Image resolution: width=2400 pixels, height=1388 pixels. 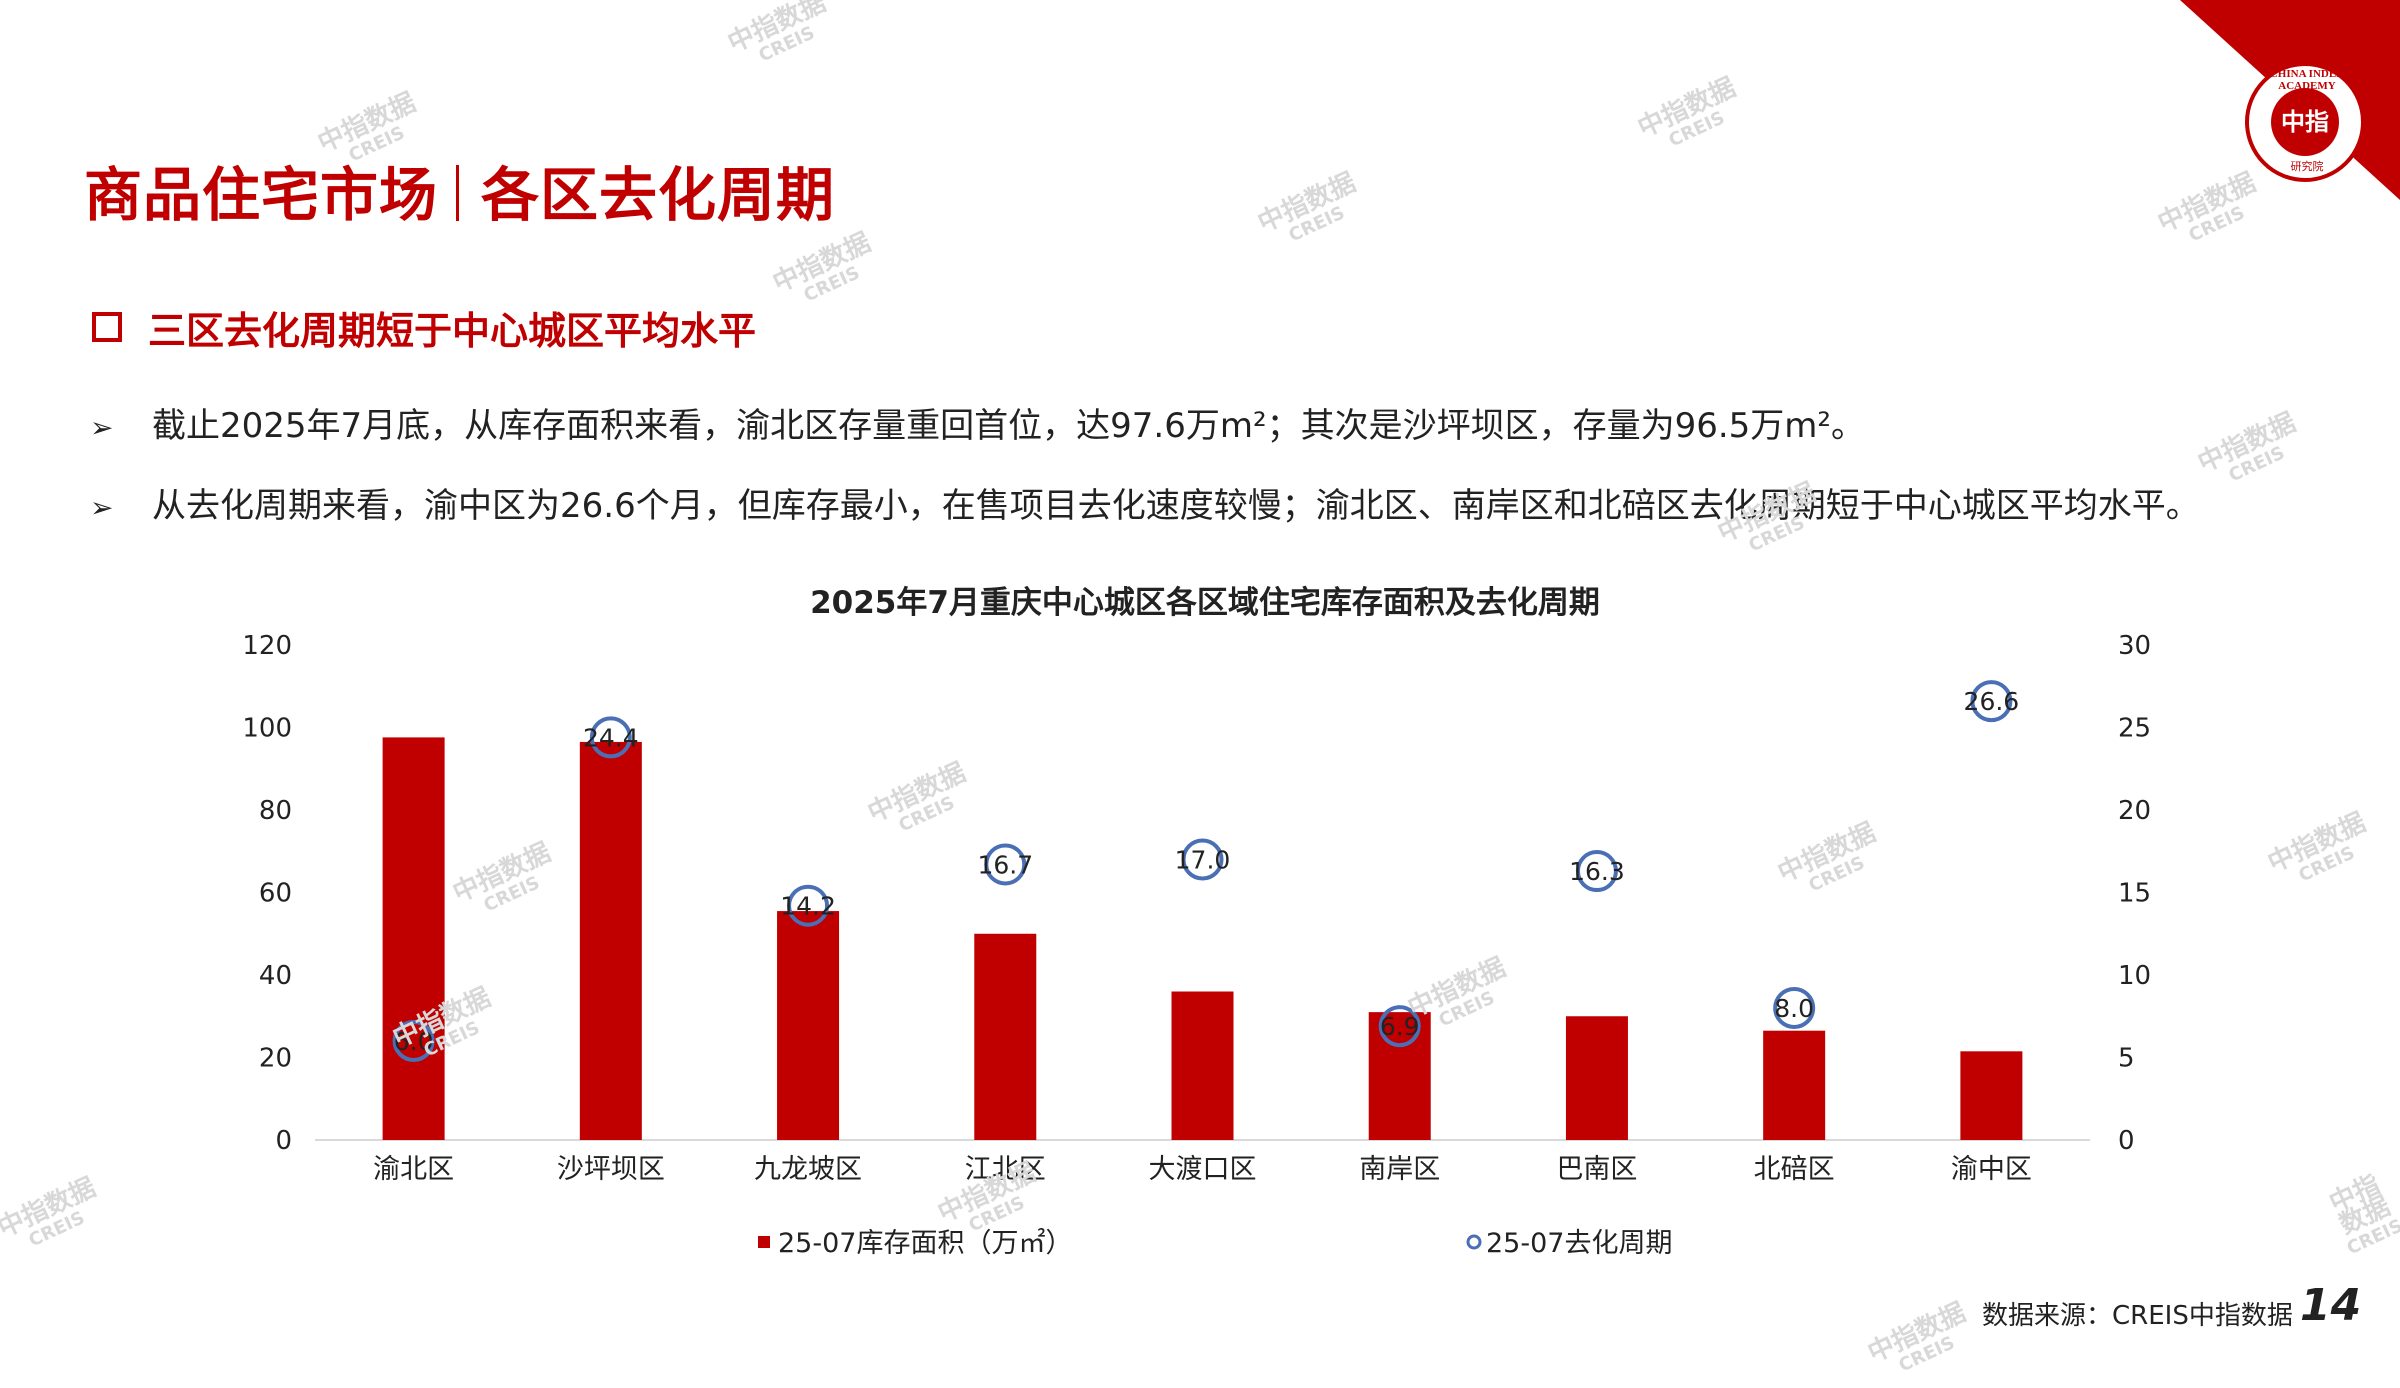 I want to click on left-axis-tick-label: 40, so click(x=275, y=976).